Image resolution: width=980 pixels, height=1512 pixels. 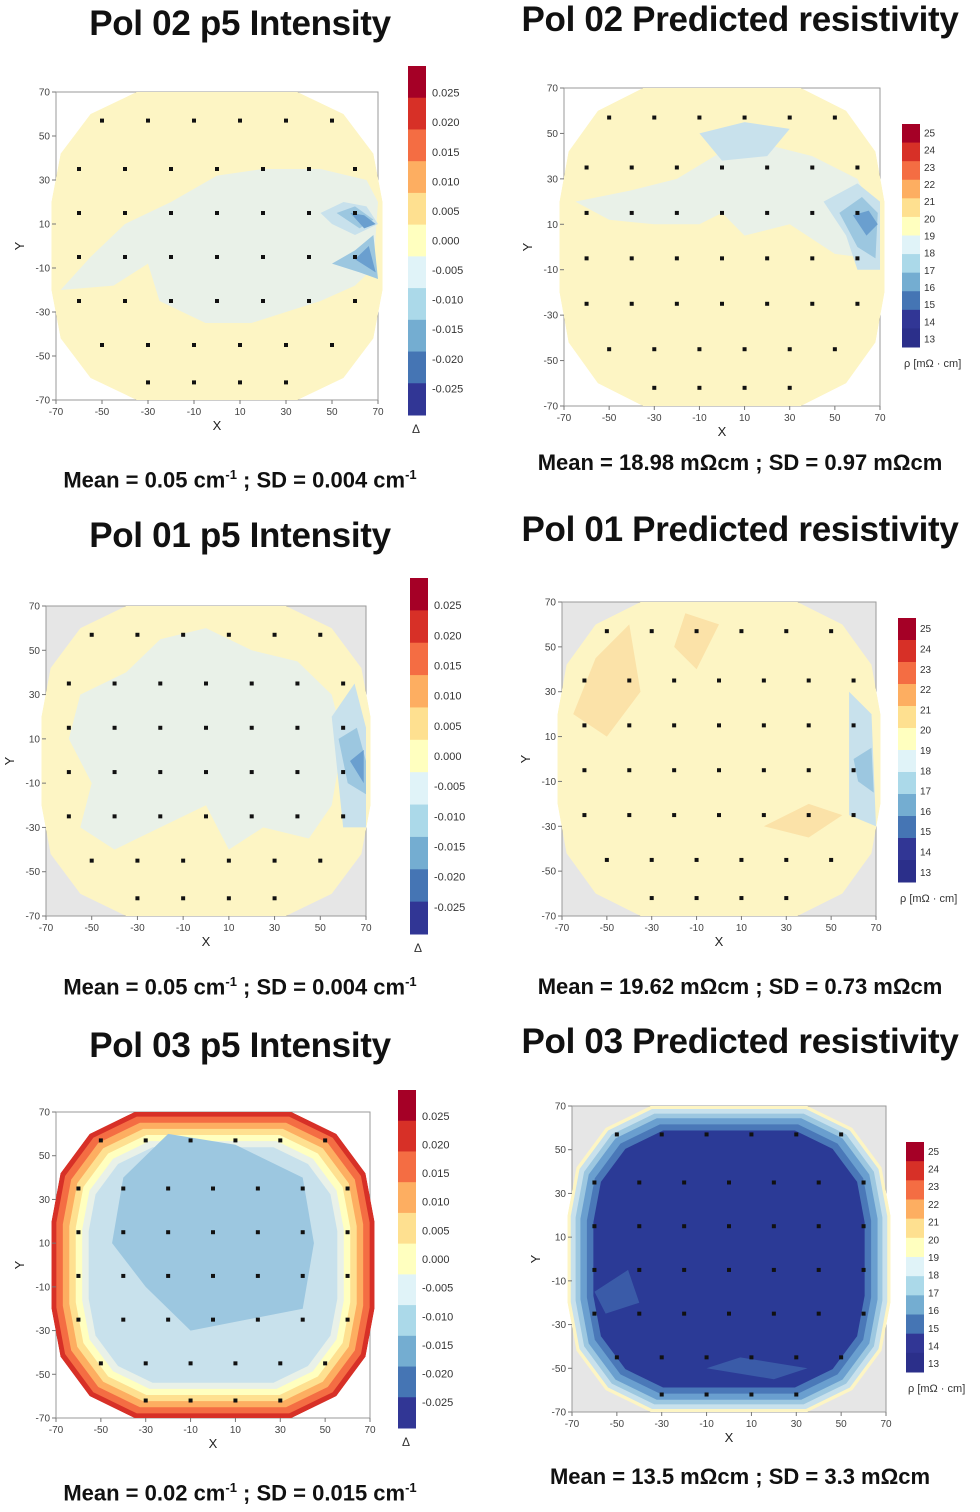 I want to click on colorbar-tick-label: -0.010, so click(x=449, y=817).